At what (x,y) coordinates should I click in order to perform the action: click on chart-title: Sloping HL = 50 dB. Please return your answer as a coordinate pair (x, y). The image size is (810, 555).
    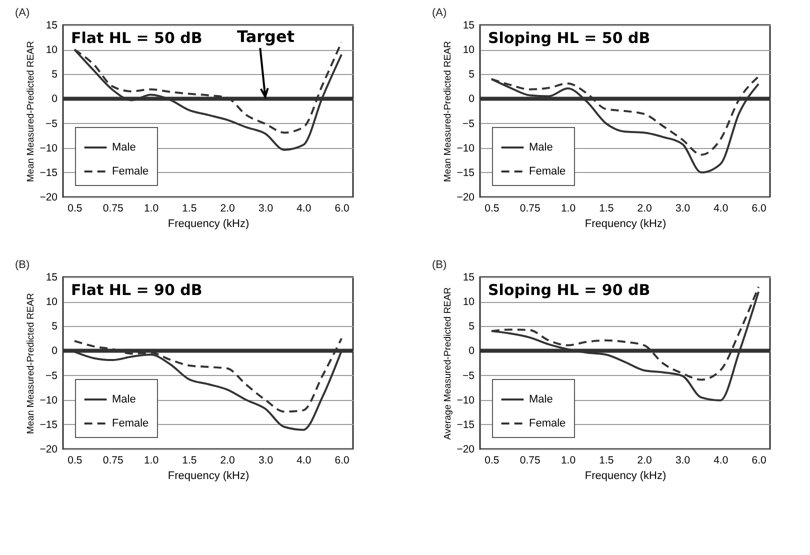
    Looking at the image, I should click on (569, 38).